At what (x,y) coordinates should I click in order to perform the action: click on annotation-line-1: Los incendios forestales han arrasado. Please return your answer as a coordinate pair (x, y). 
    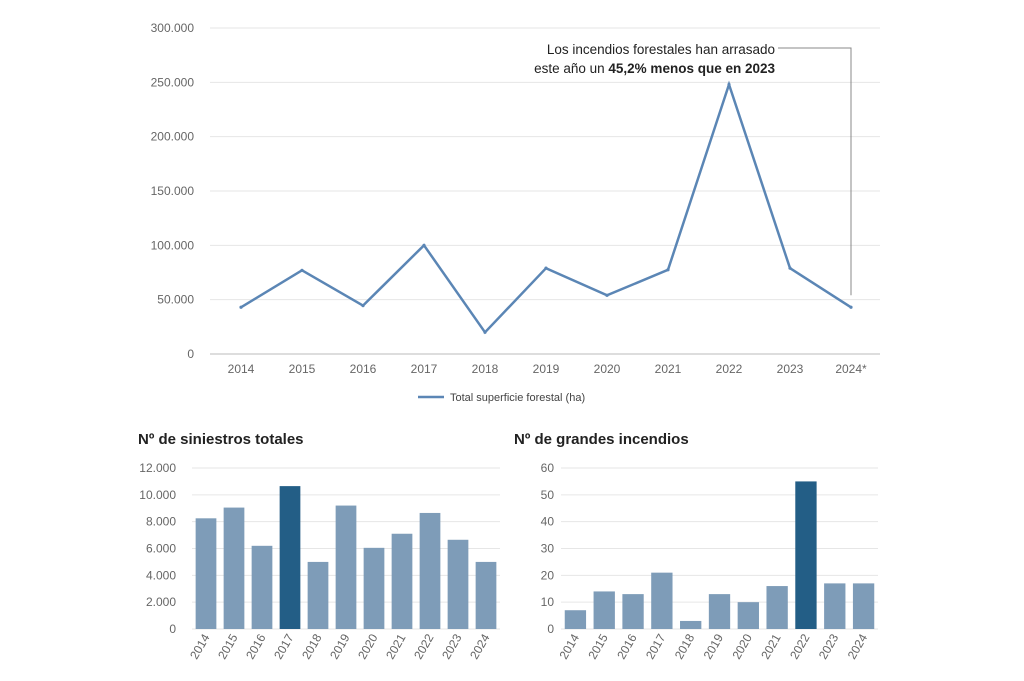
    Looking at the image, I should click on (661, 49).